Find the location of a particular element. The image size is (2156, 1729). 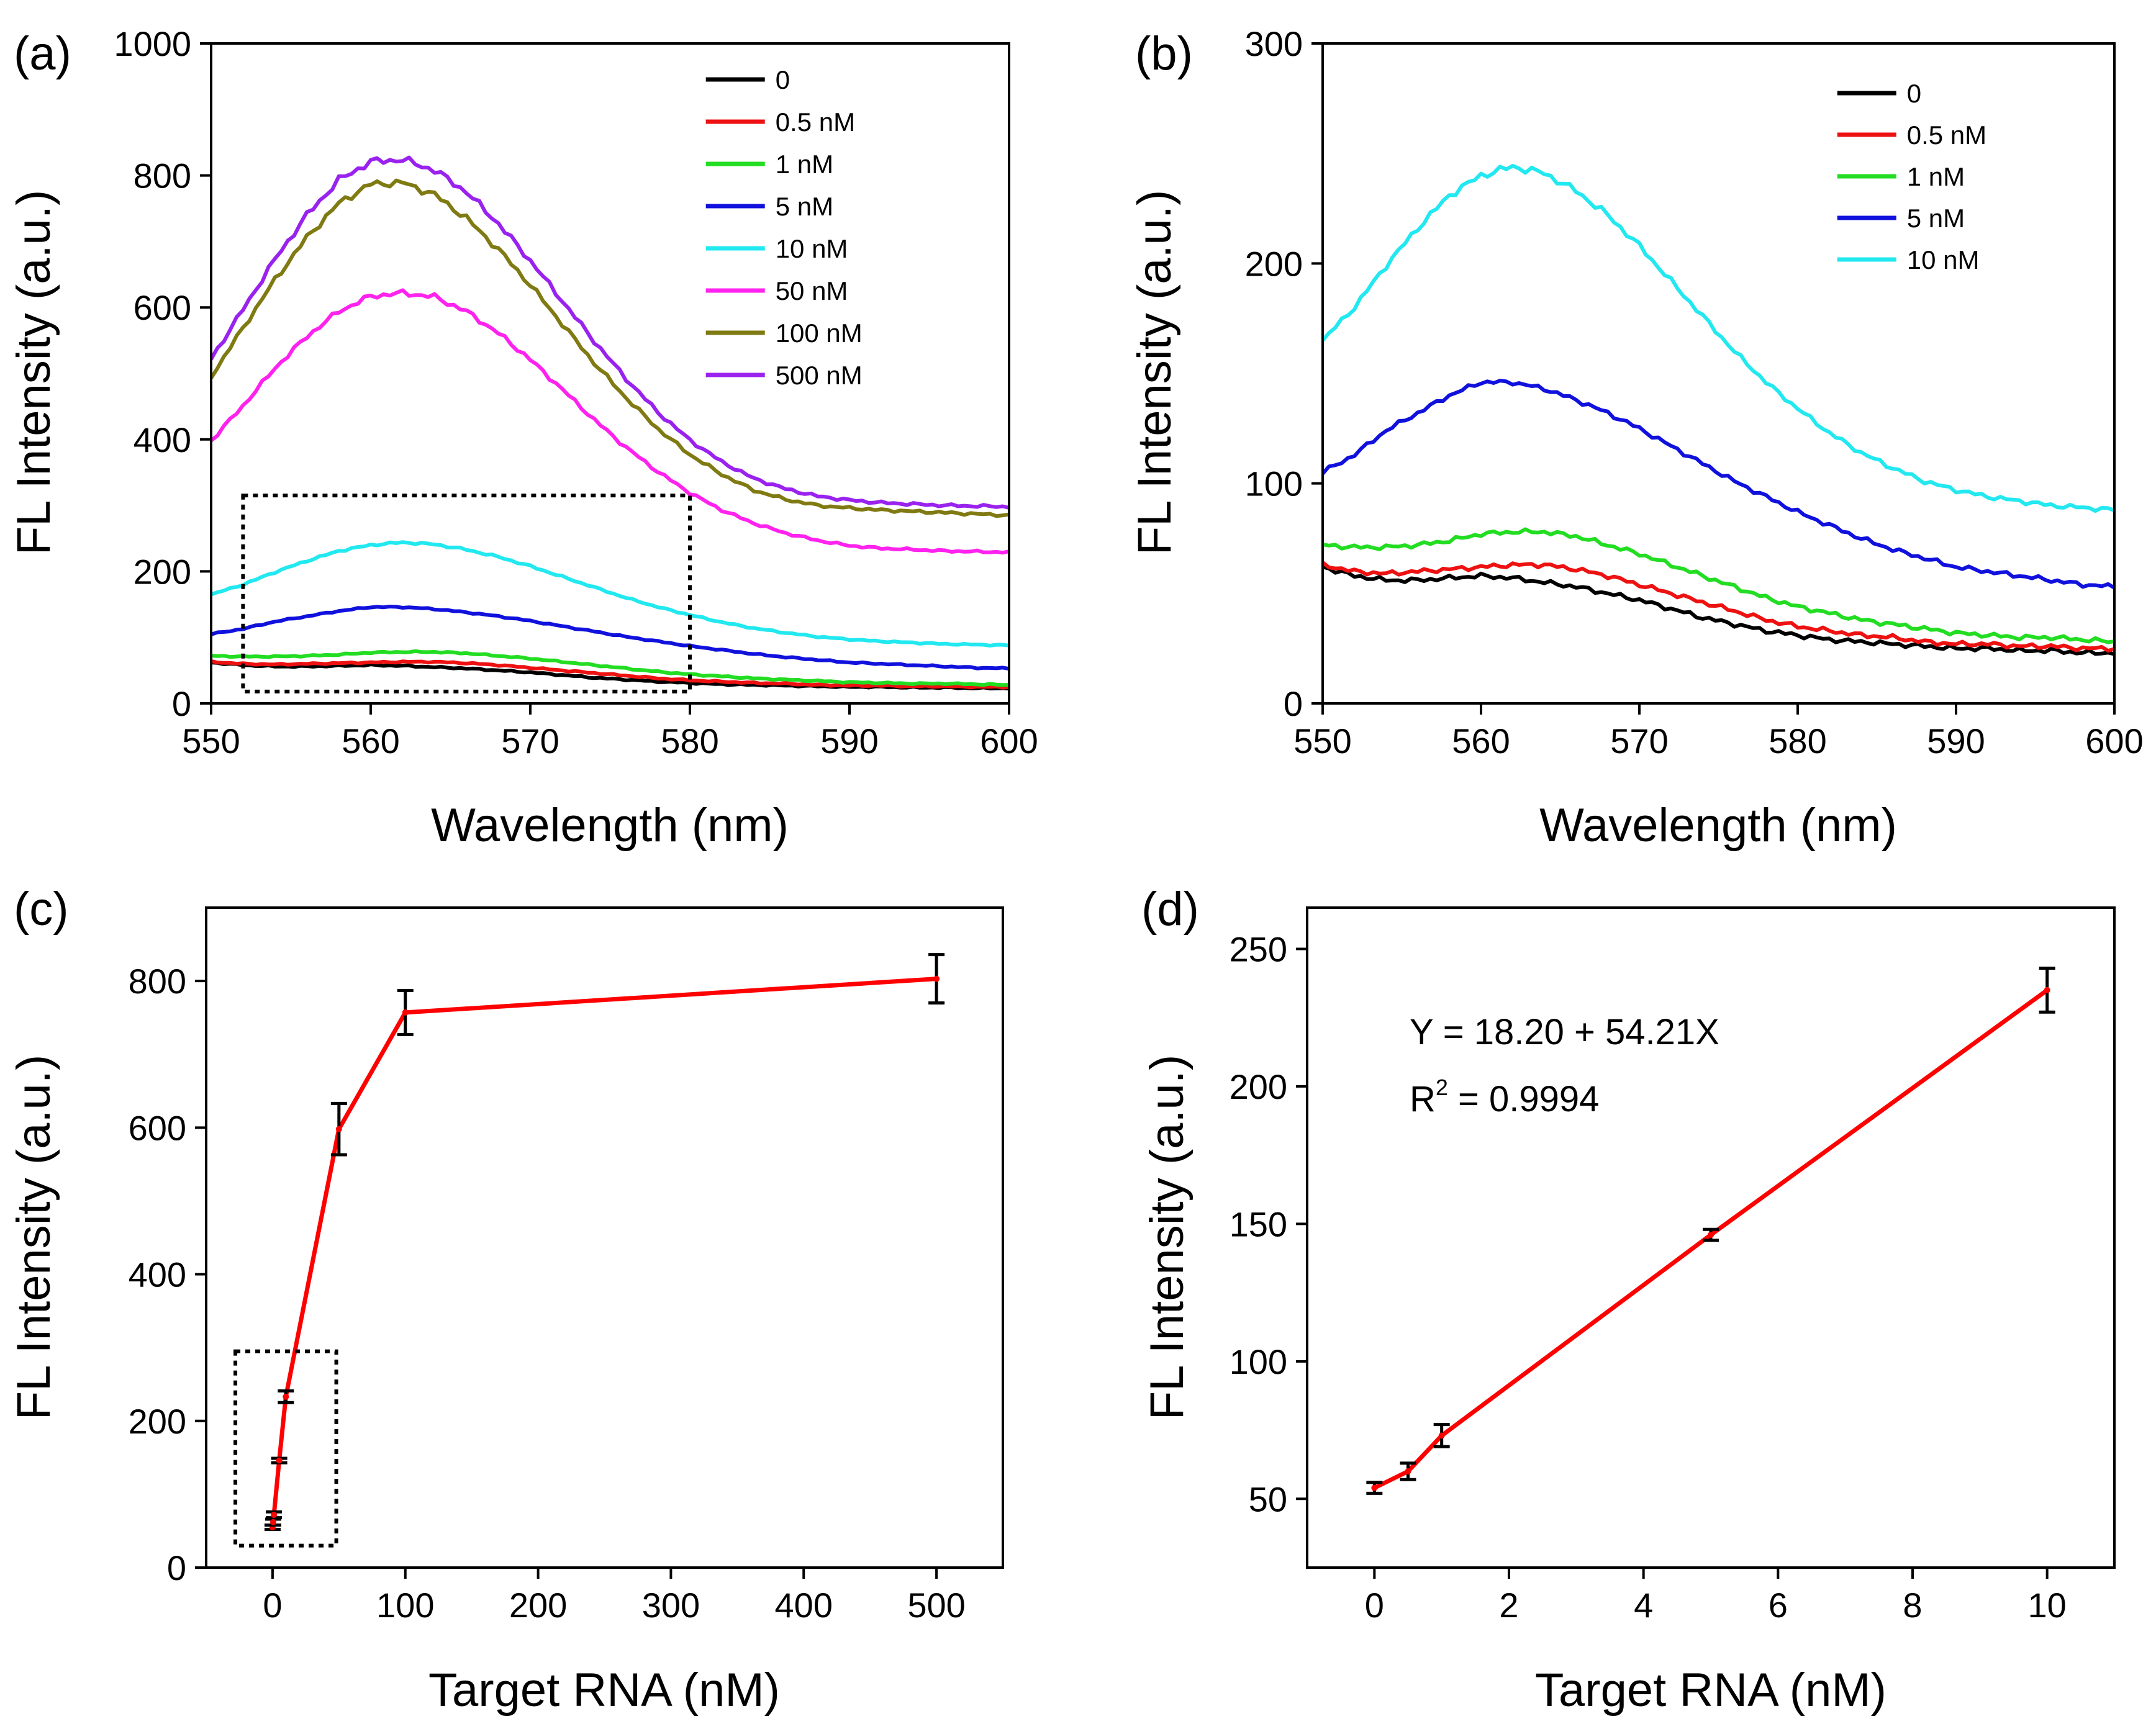

r-squared-value: = 0.9994 is located at coordinates (1524, 1099).